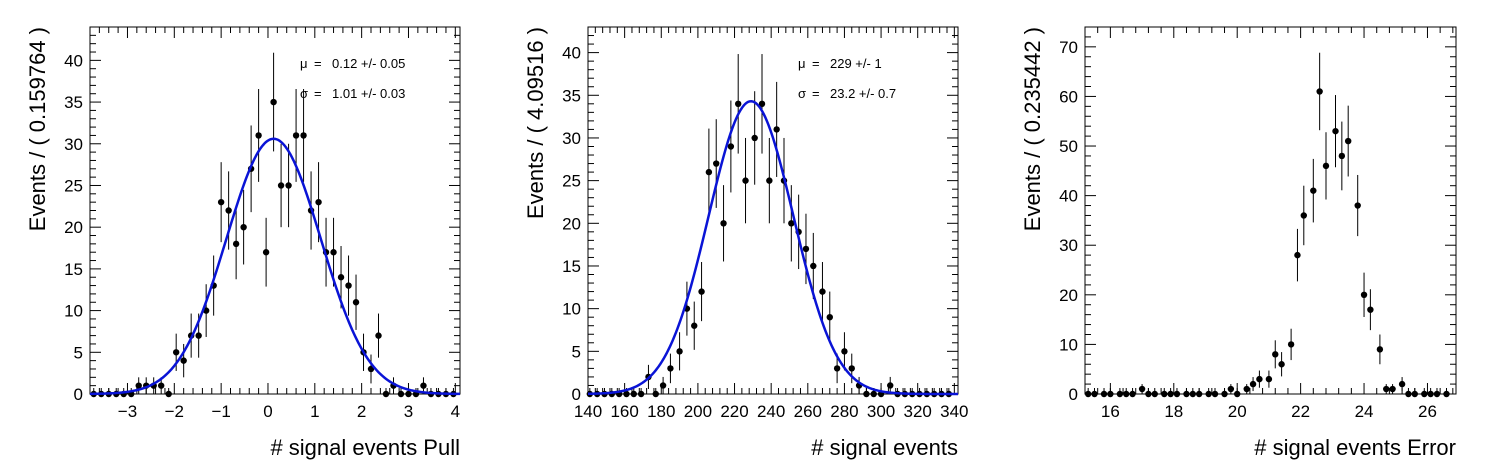 This screenshot has width=1496, height=472. Describe the element at coordinates (918, 411) in the screenshot. I see `x-tick-label: 320` at that location.